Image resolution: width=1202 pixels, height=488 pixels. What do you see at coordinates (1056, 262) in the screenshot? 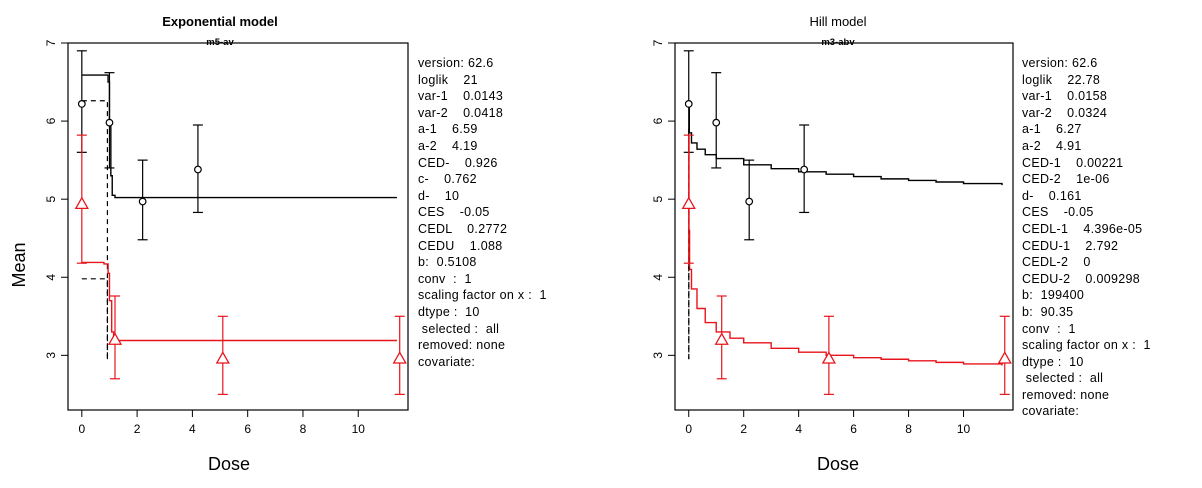
I see `summary-line: CEDL-2 0` at bounding box center [1056, 262].